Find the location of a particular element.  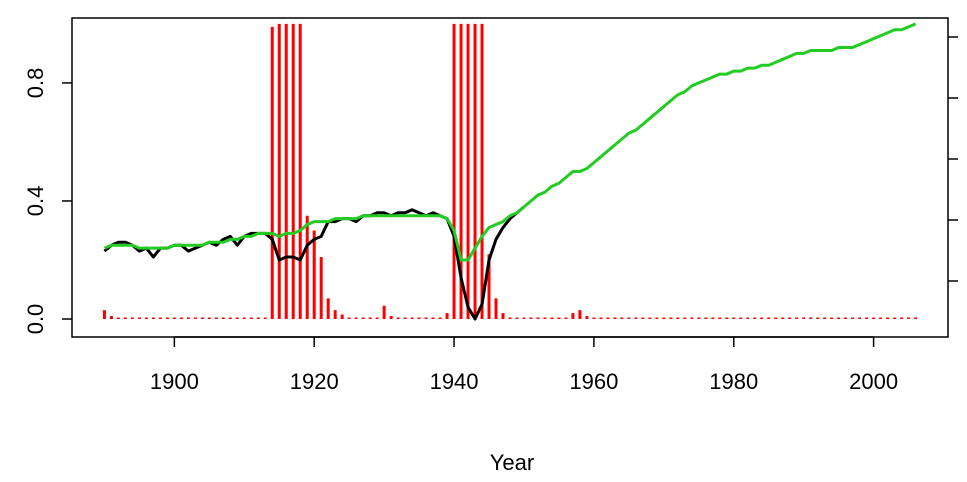

y-tick-label: 0.4 is located at coordinates (35, 201).